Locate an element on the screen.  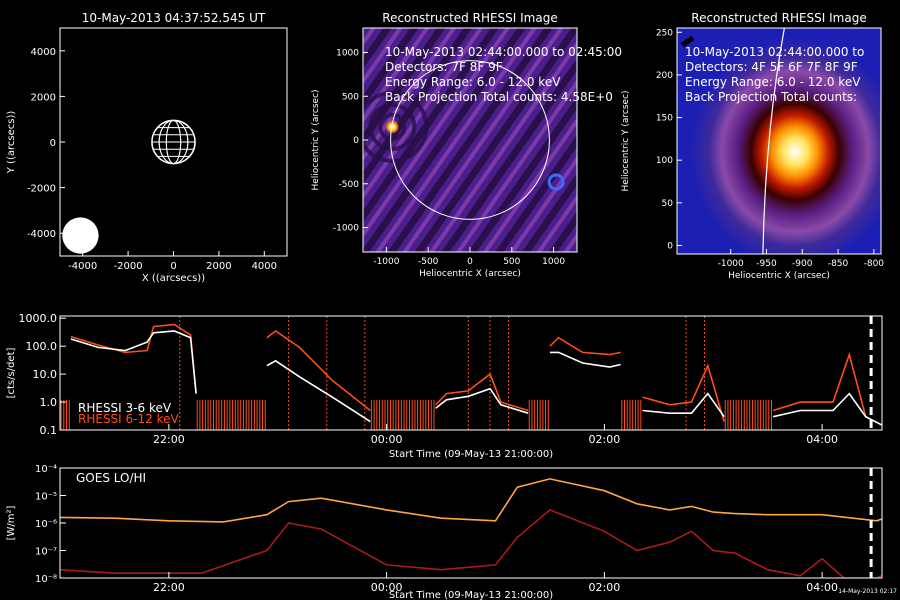
lc-xtick-label: 22:00 is located at coordinates (169, 439).